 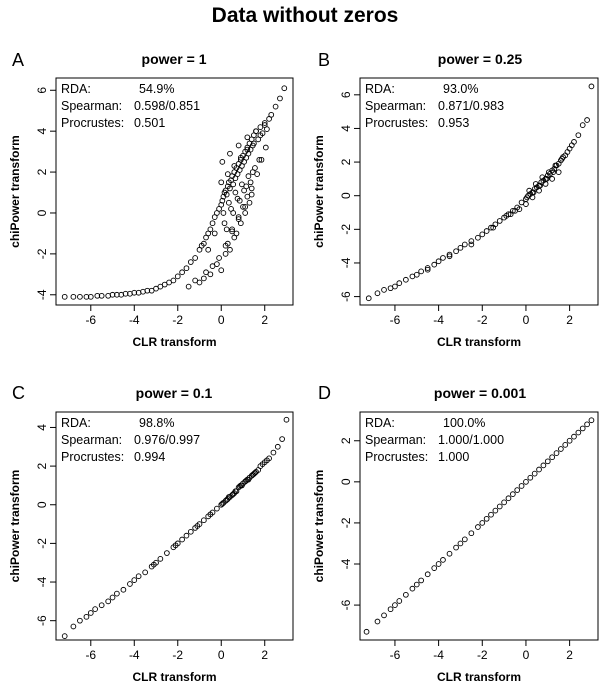 What do you see at coordinates (174, 393) in the screenshot?
I see `panel-title: power = 0.1` at bounding box center [174, 393].